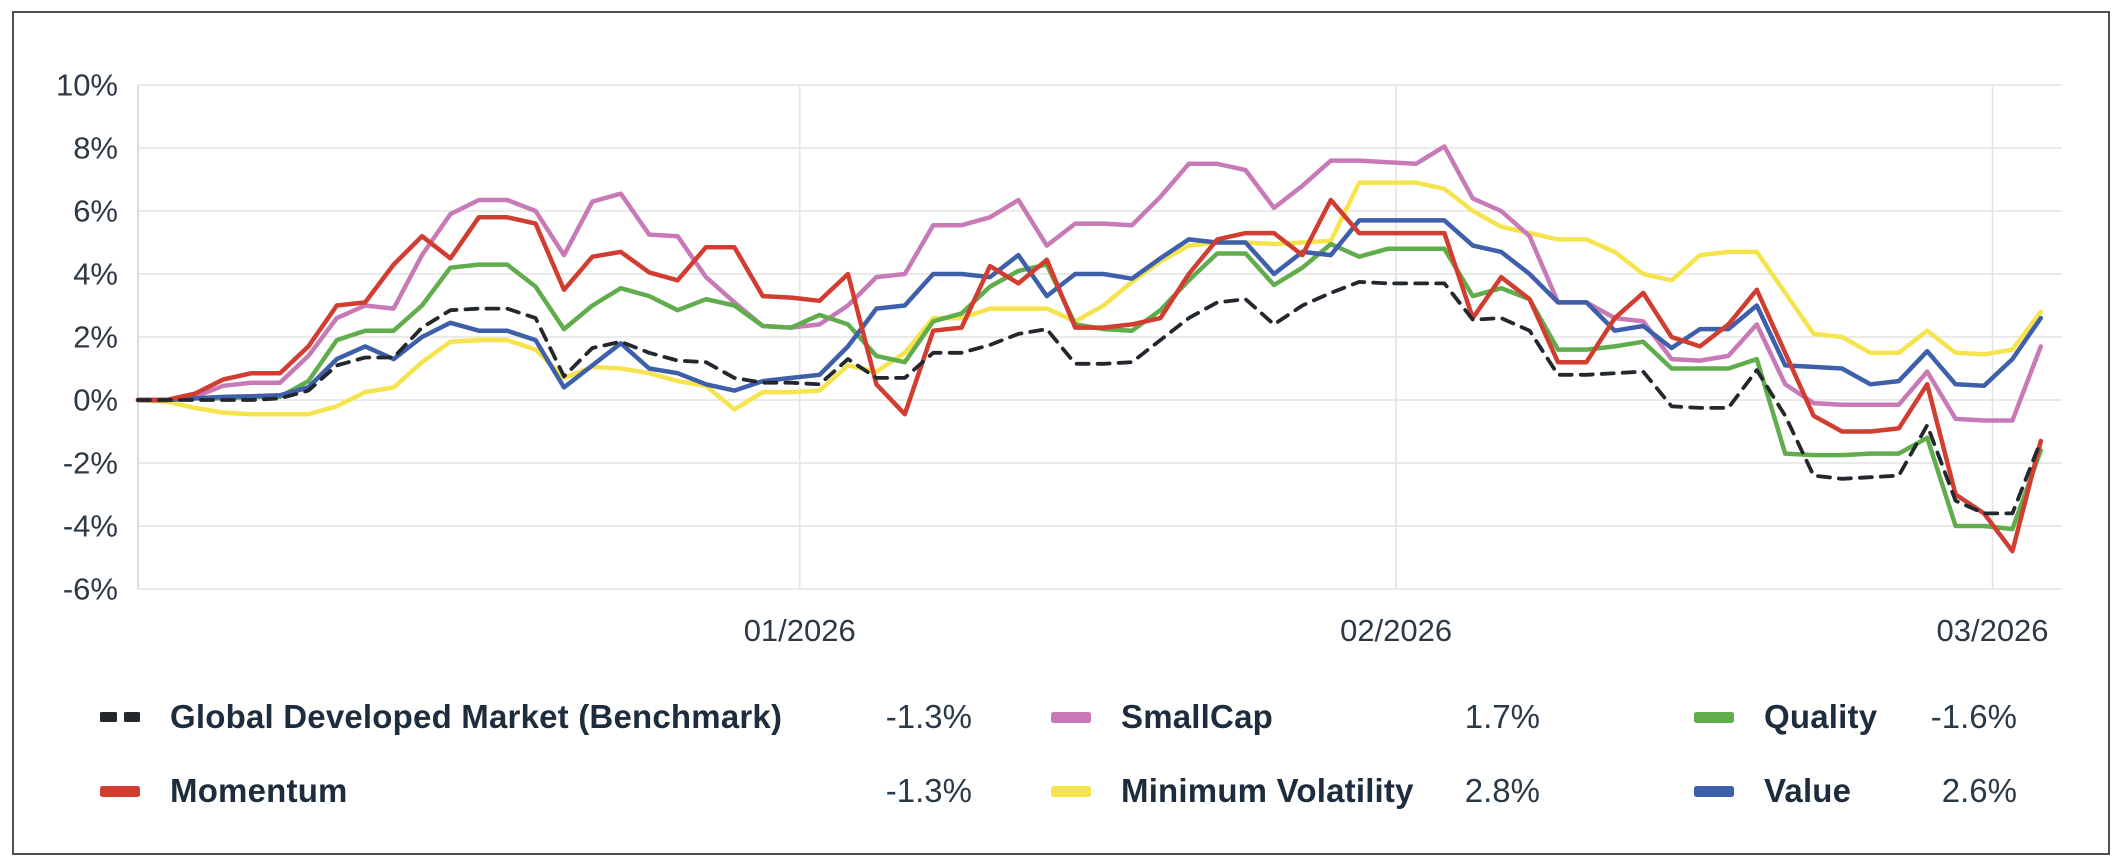  Describe the element at coordinates (1992, 630) in the screenshot. I see `x-tick-label: 03/2026` at that location.